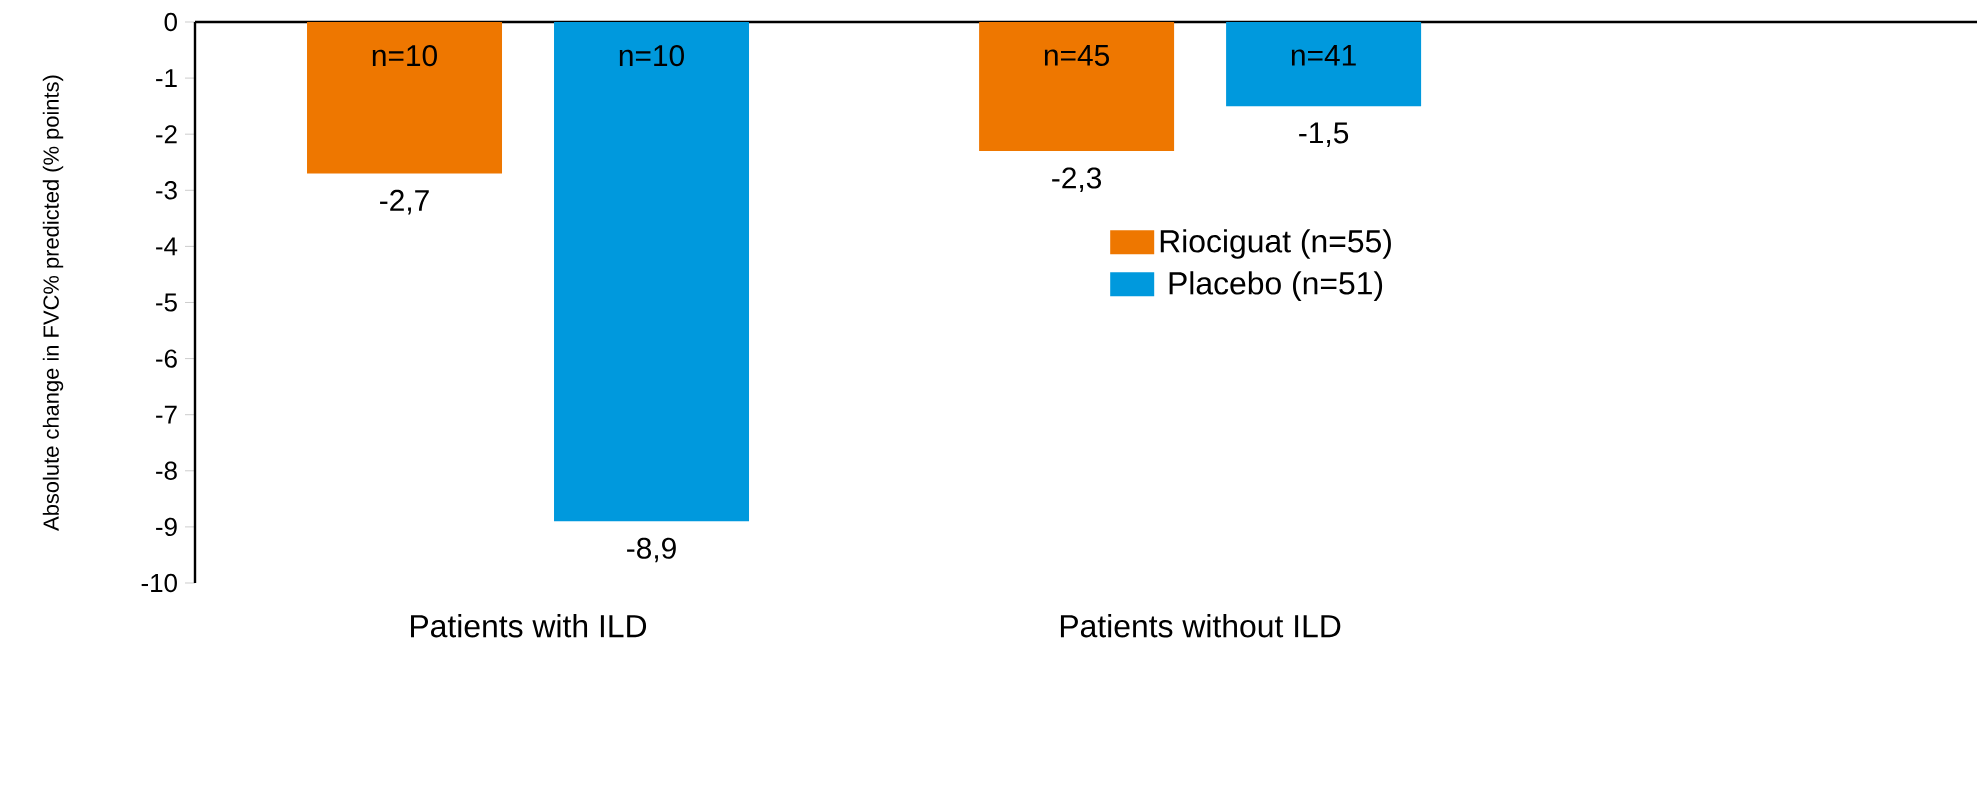  I want to click on y-tick-label: -9, so click(166, 527).